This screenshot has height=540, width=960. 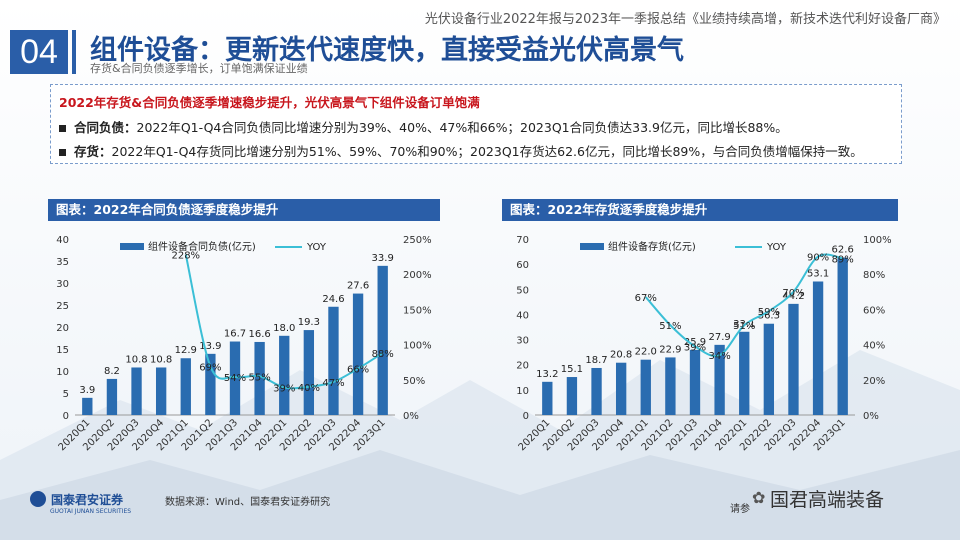 What do you see at coordinates (38, 499) in the screenshot?
I see `logo-icon` at bounding box center [38, 499].